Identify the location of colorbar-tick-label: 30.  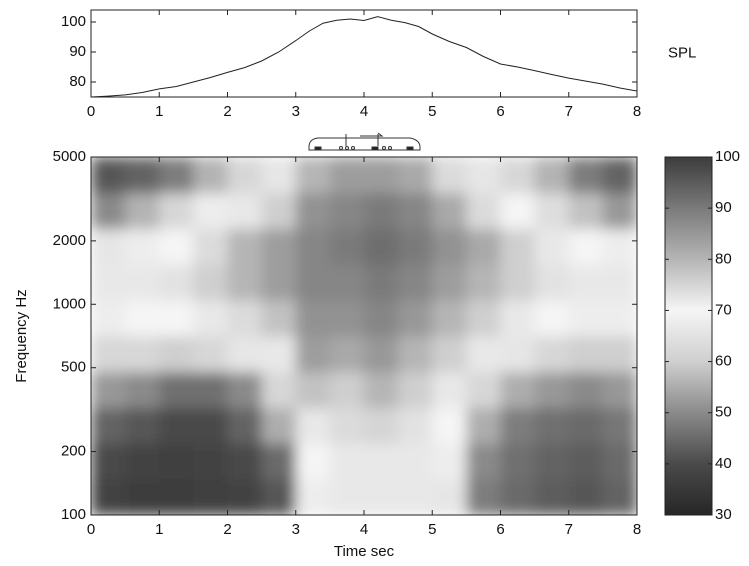
(723, 514).